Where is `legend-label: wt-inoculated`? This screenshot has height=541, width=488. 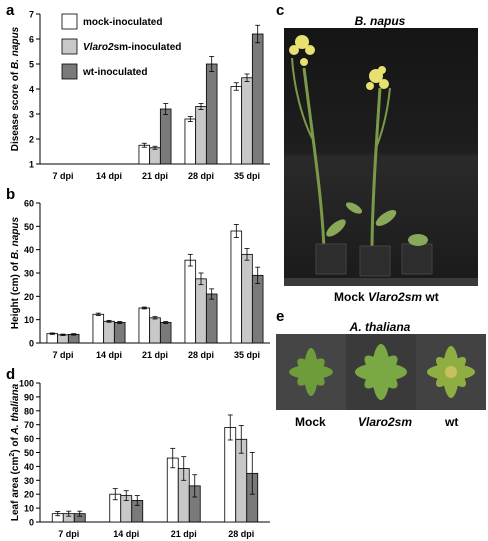
legend-label: wt-inoculated is located at coordinates (114, 72).